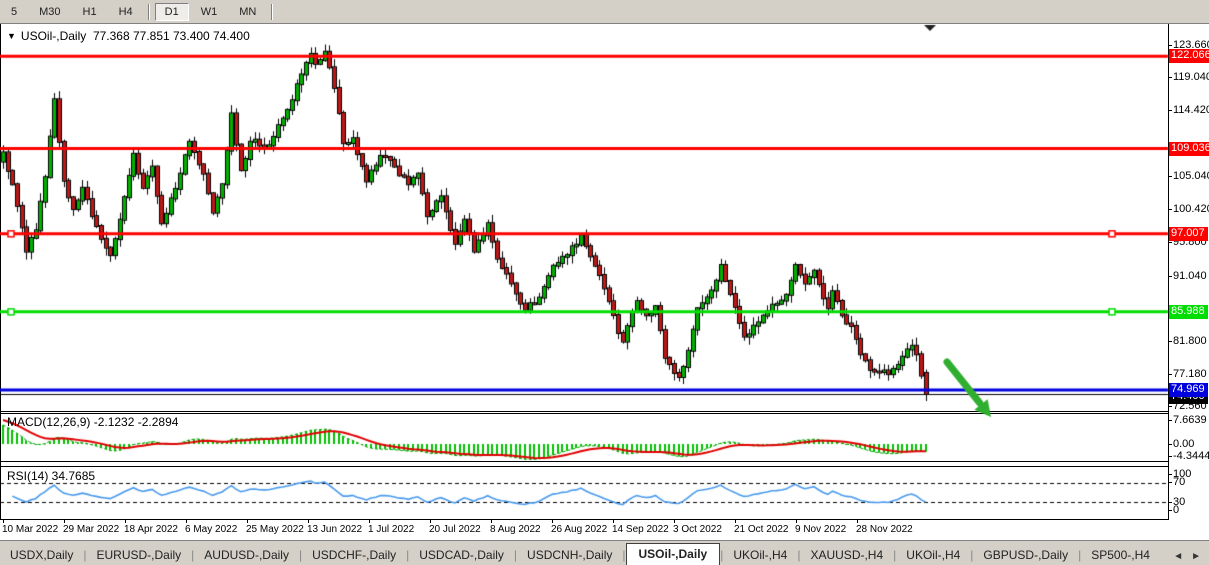  Describe the element at coordinates (1178, 556) in the screenshot. I see `tab-scroll-left-icon: ◄` at that location.